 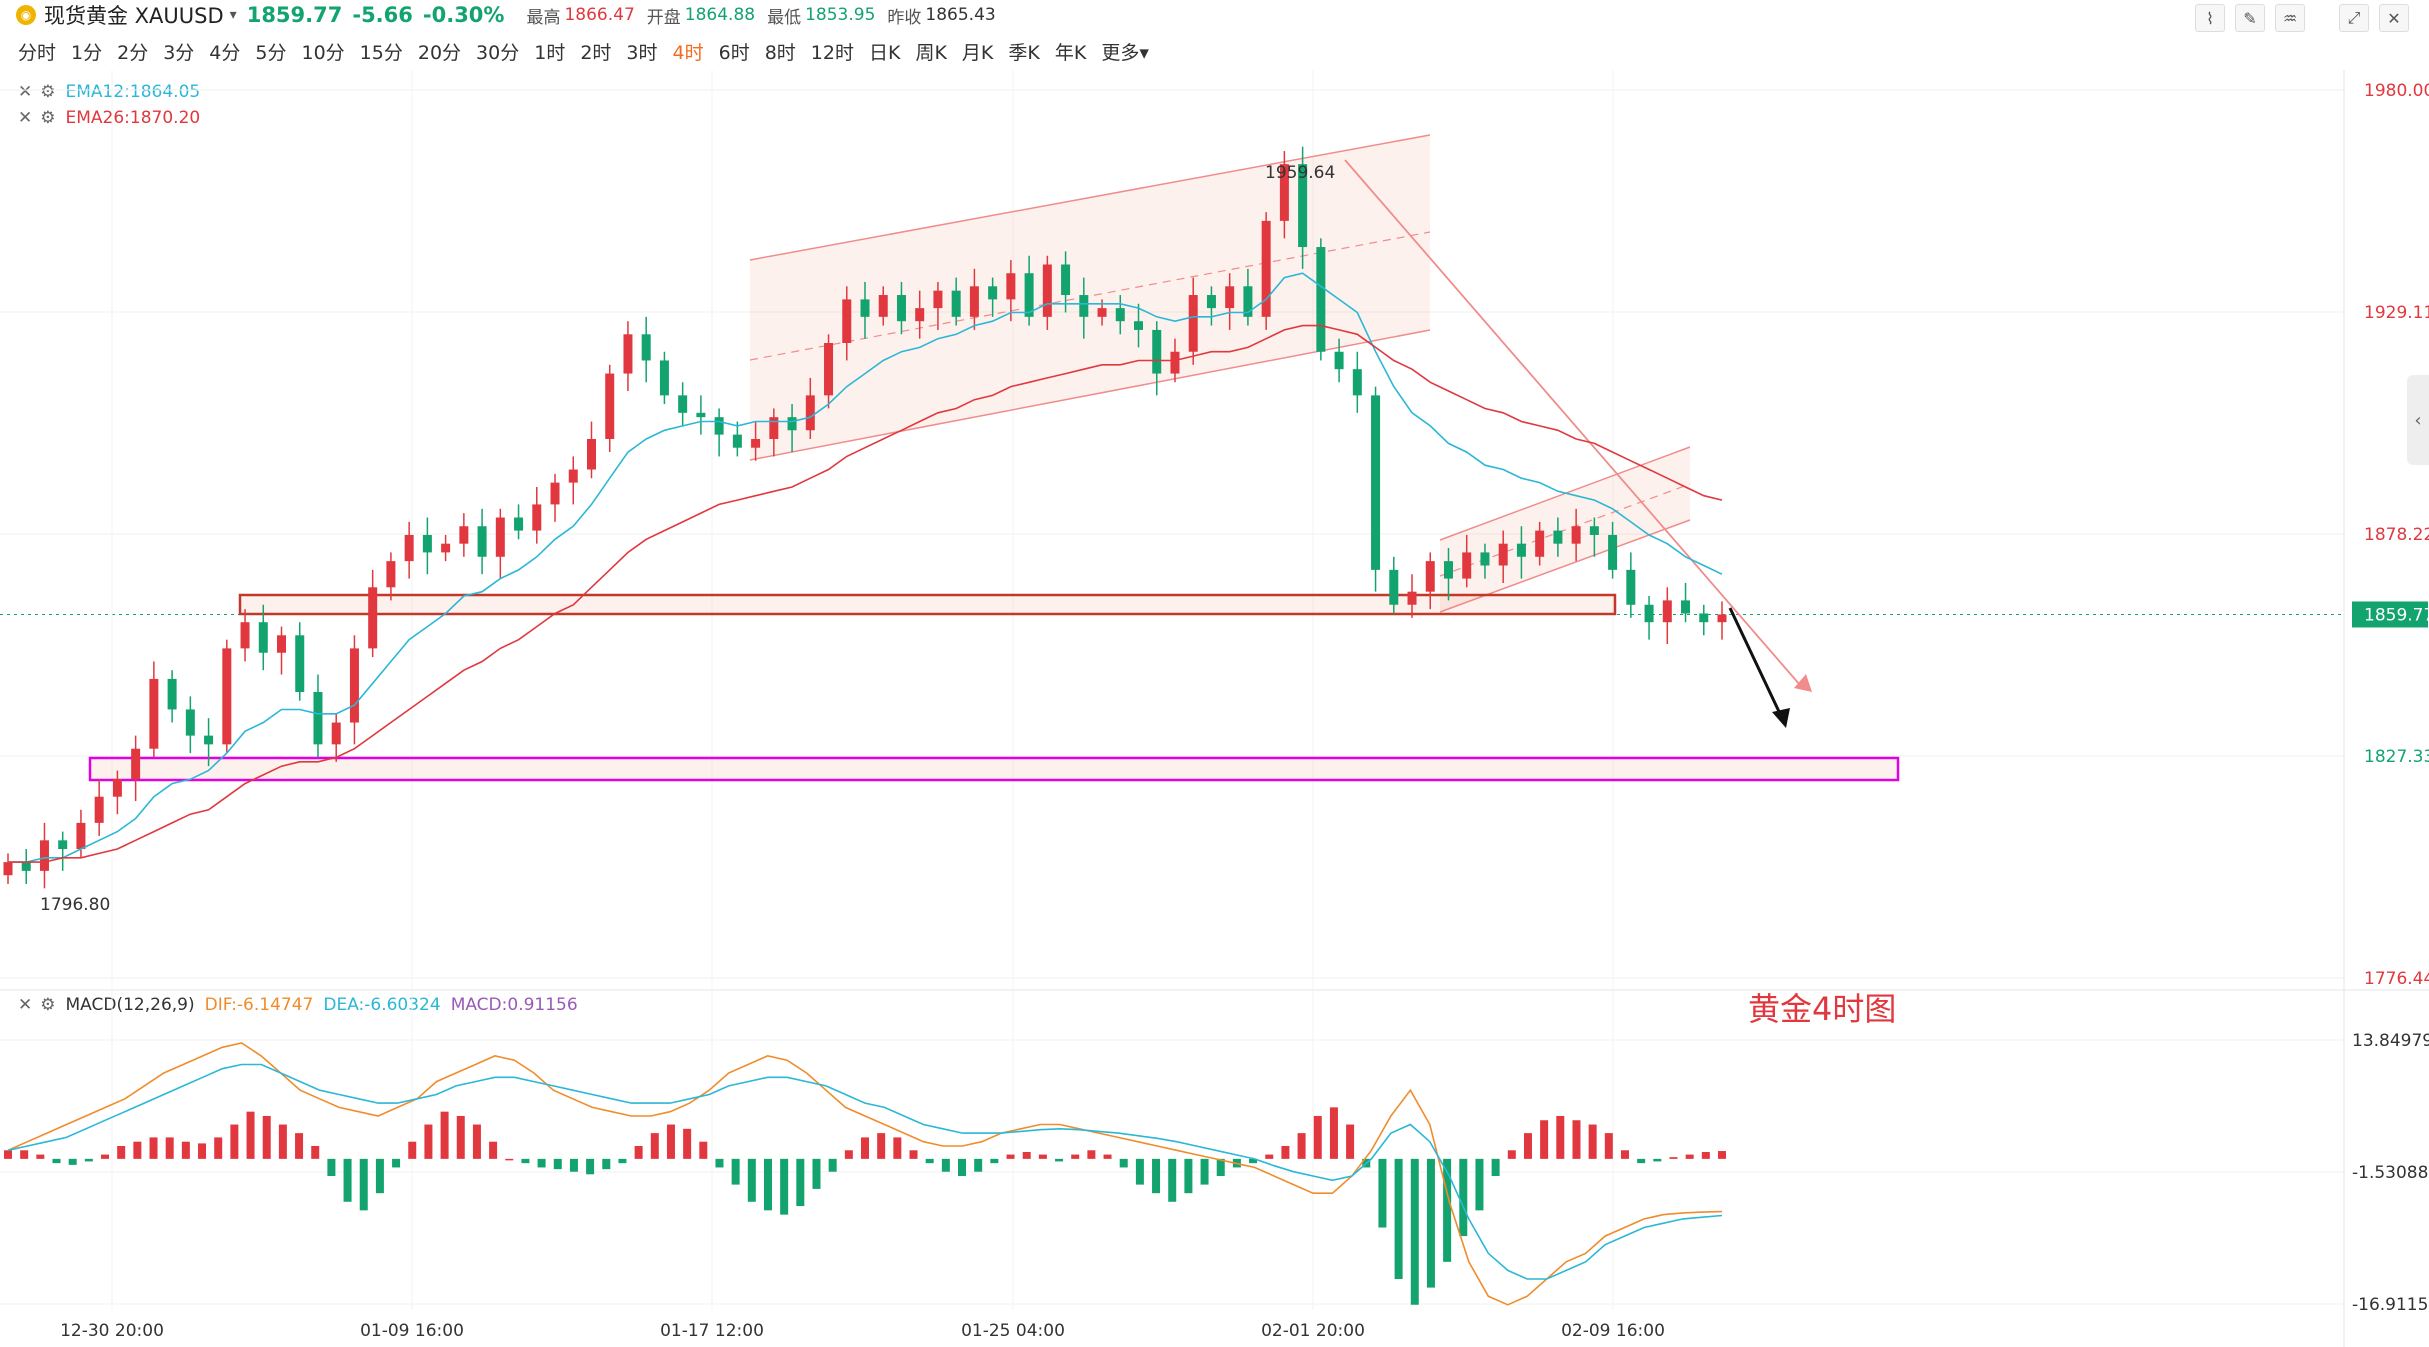 I want to click on period-tab: 20分, so click(x=439, y=52).